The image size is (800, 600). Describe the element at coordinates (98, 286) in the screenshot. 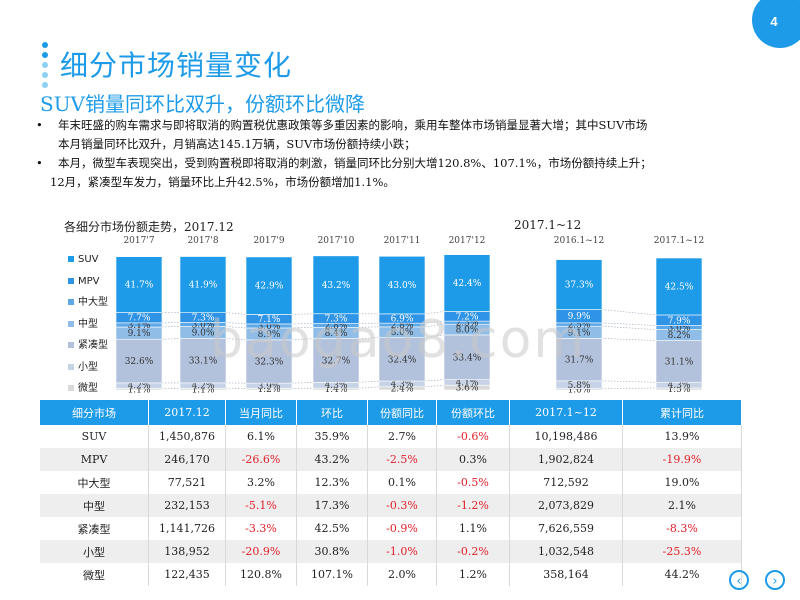

I see `legend-entry: MPV` at that location.